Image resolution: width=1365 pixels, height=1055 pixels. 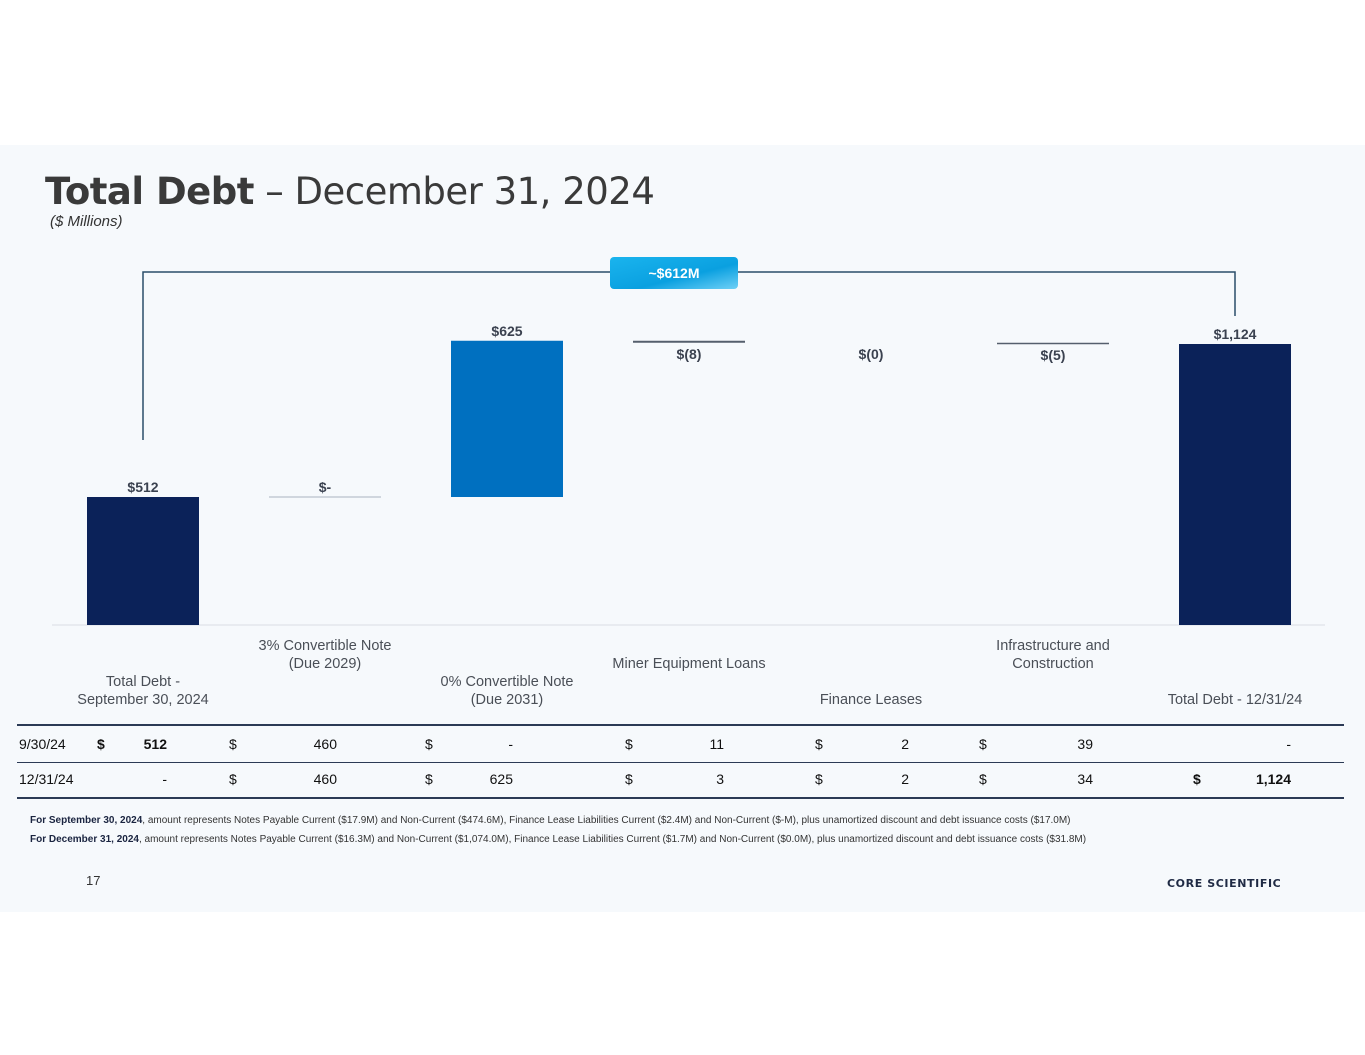 I want to click on change-badge-label: ~$612M, so click(x=674, y=273).